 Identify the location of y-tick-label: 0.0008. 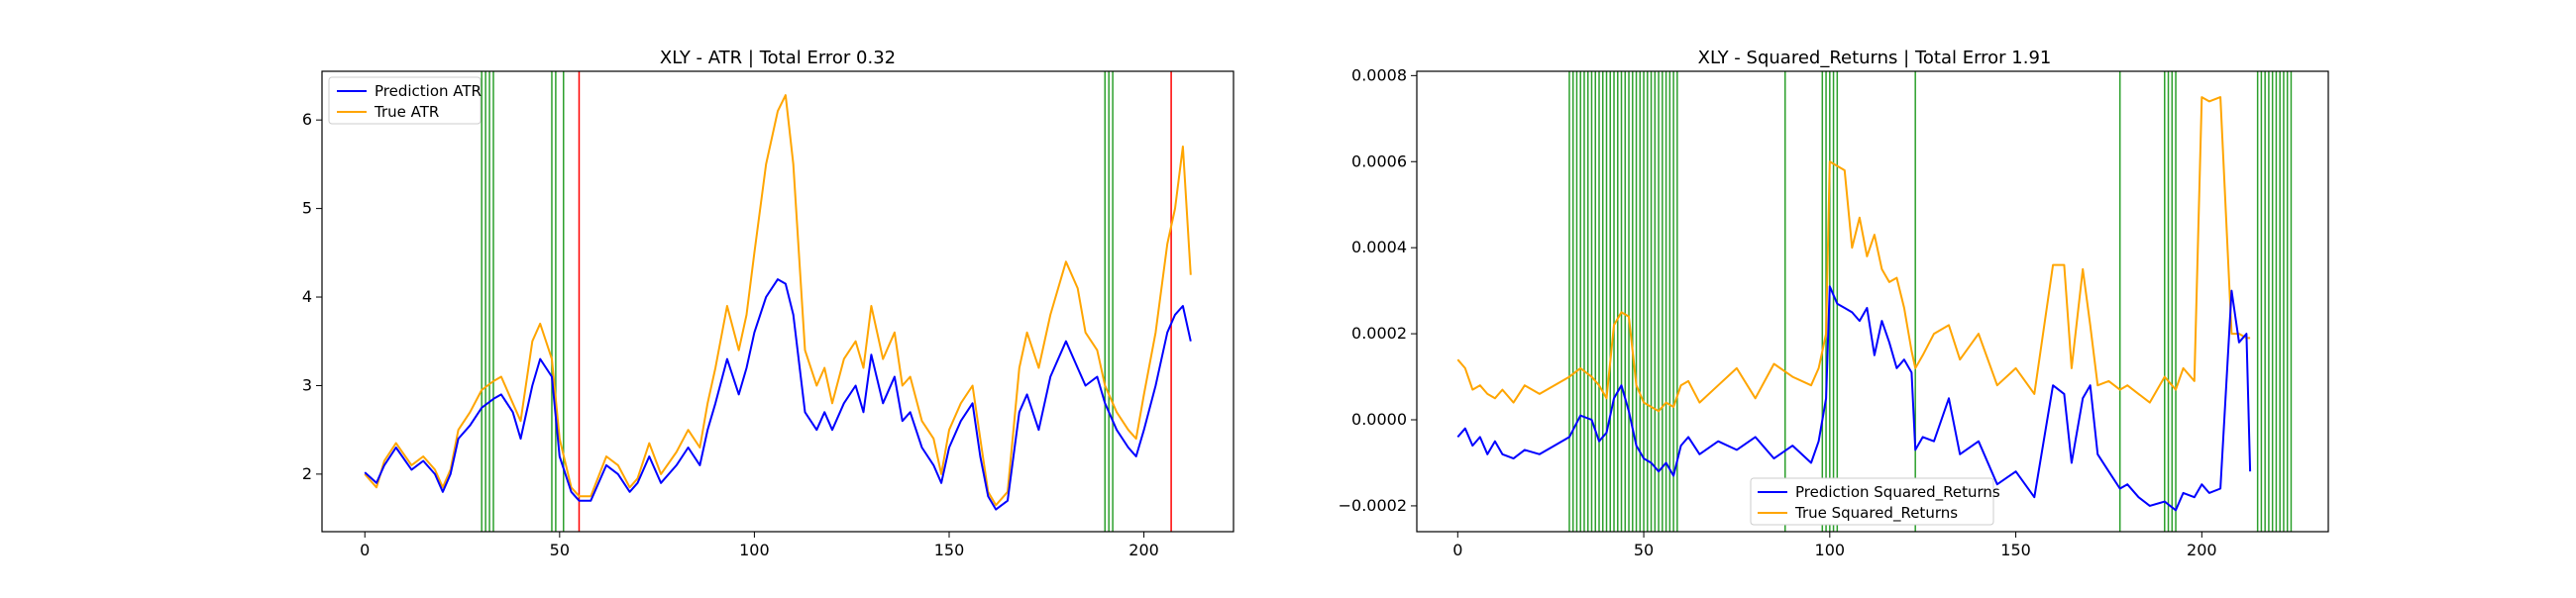
(1379, 74).